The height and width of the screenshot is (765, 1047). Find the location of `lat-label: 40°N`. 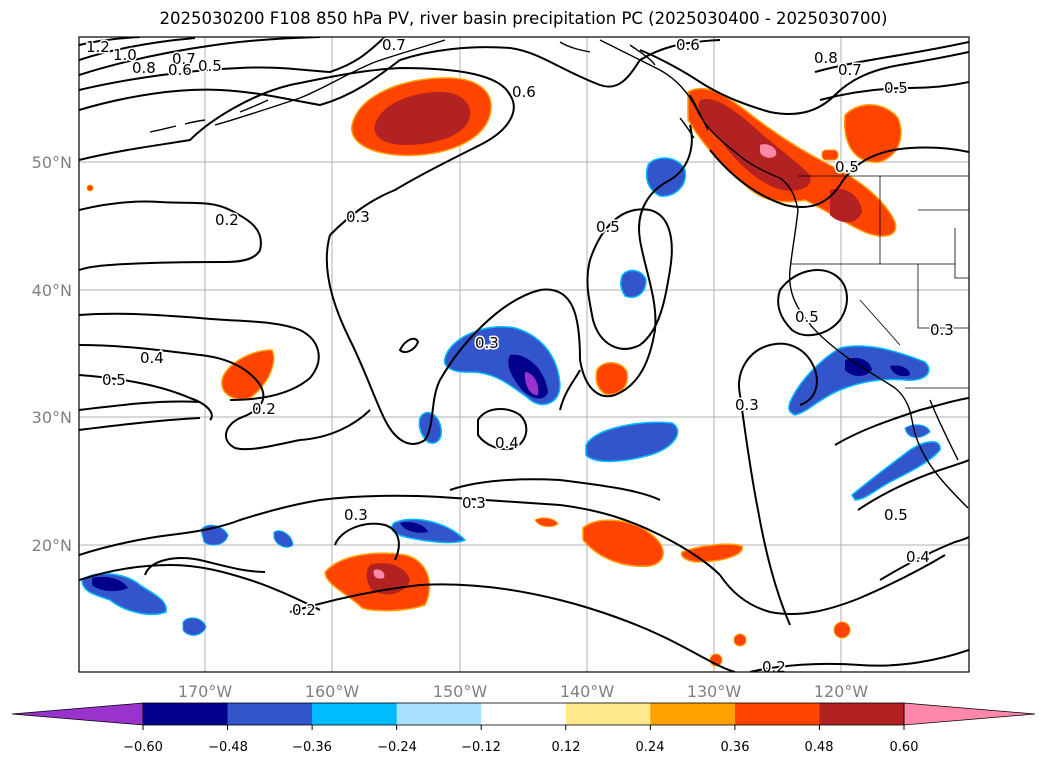

lat-label: 40°N is located at coordinates (52, 290).